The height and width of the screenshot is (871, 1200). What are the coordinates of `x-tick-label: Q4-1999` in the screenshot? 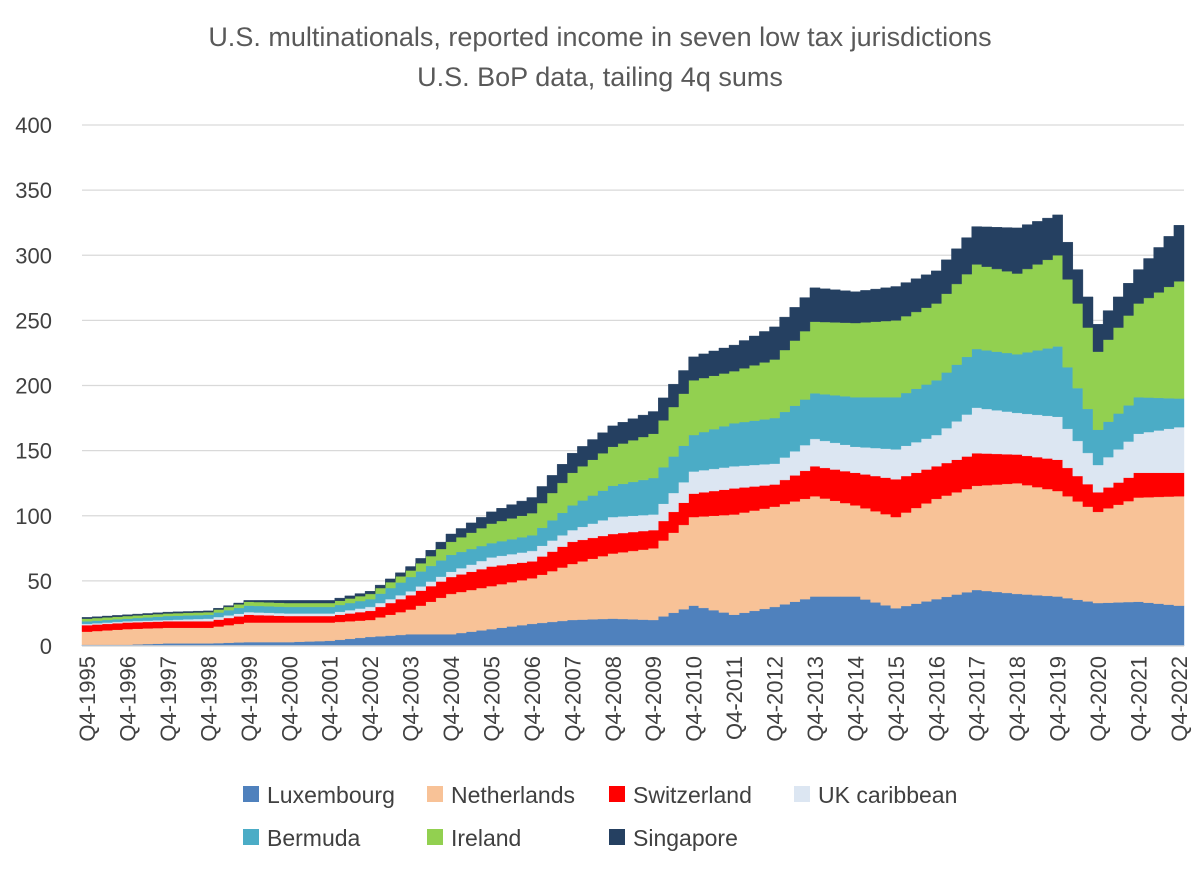 It's located at (249, 699).